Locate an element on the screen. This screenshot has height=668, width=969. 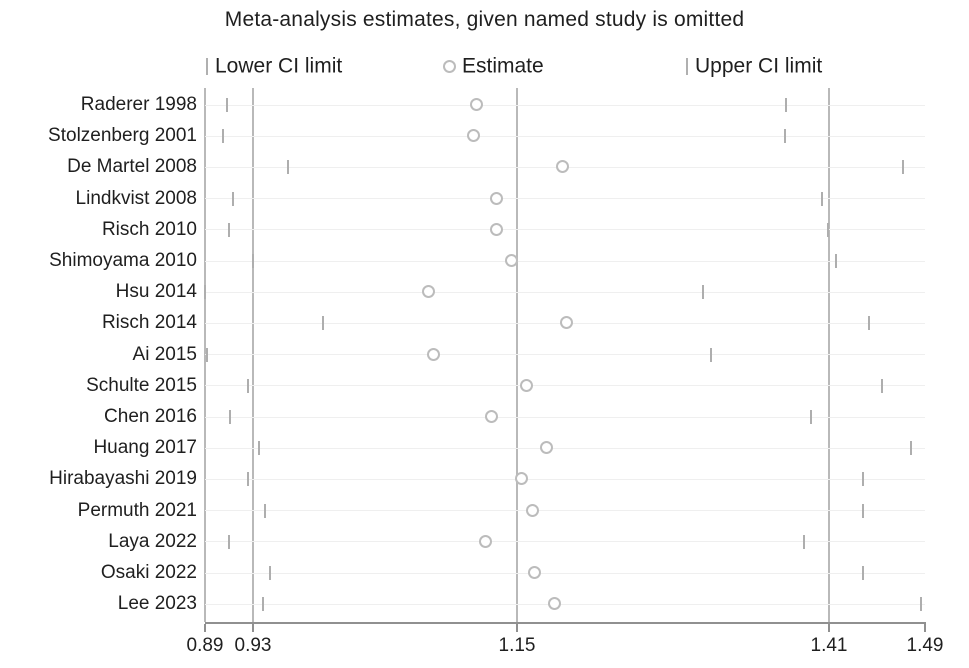
legend-item-upper-ci: Upper CI limit is located at coordinates (754, 66).